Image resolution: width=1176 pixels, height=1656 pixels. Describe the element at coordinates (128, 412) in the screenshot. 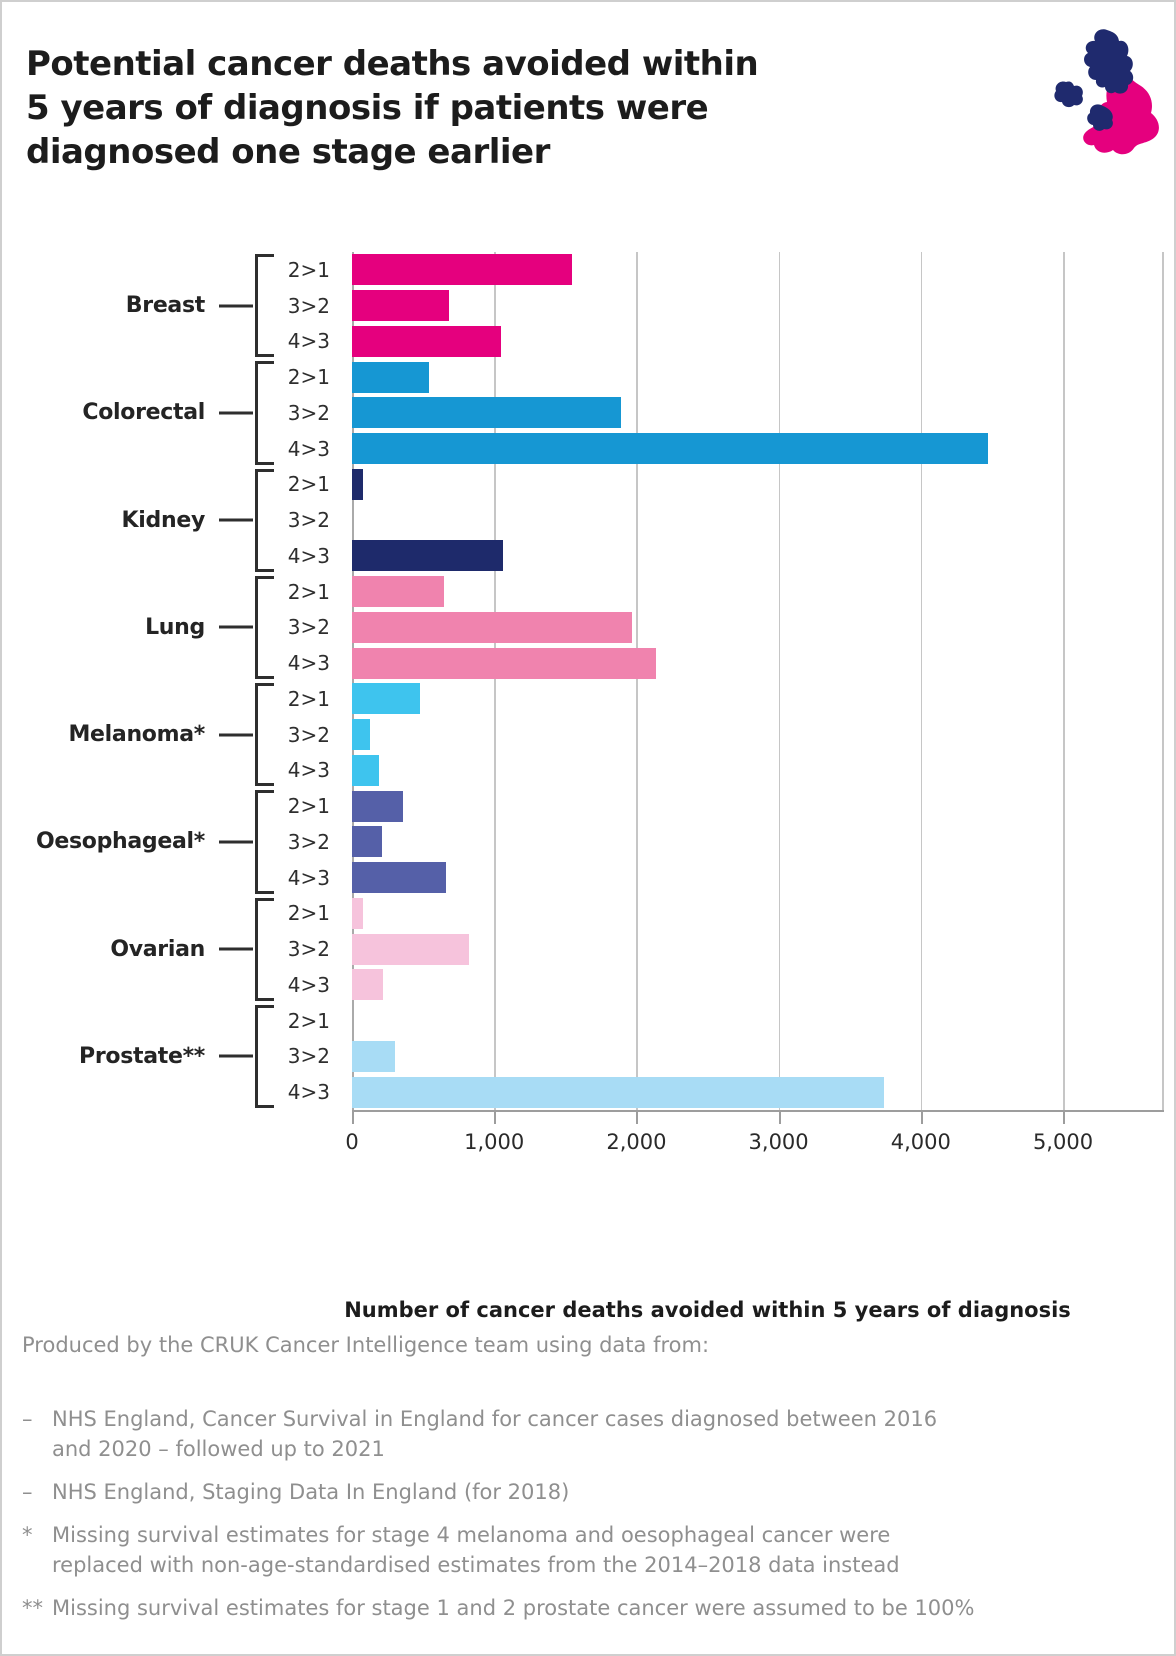

I see `group-label: Colorectal` at that location.